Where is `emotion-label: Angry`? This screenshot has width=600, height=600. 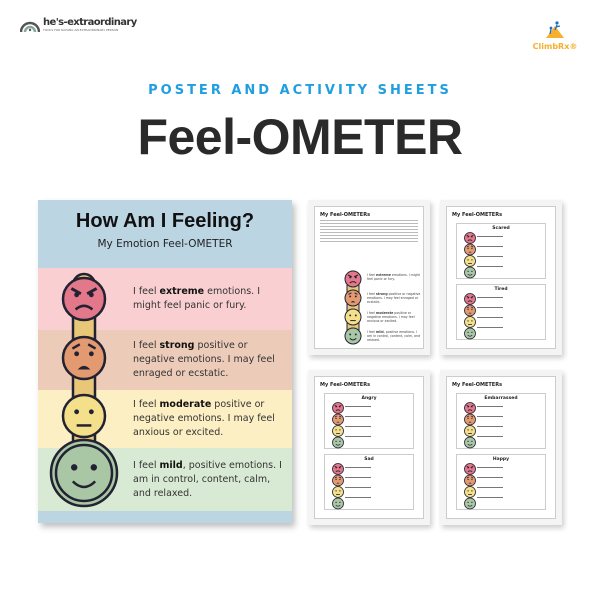
emotion-label: Angry is located at coordinates (369, 398).